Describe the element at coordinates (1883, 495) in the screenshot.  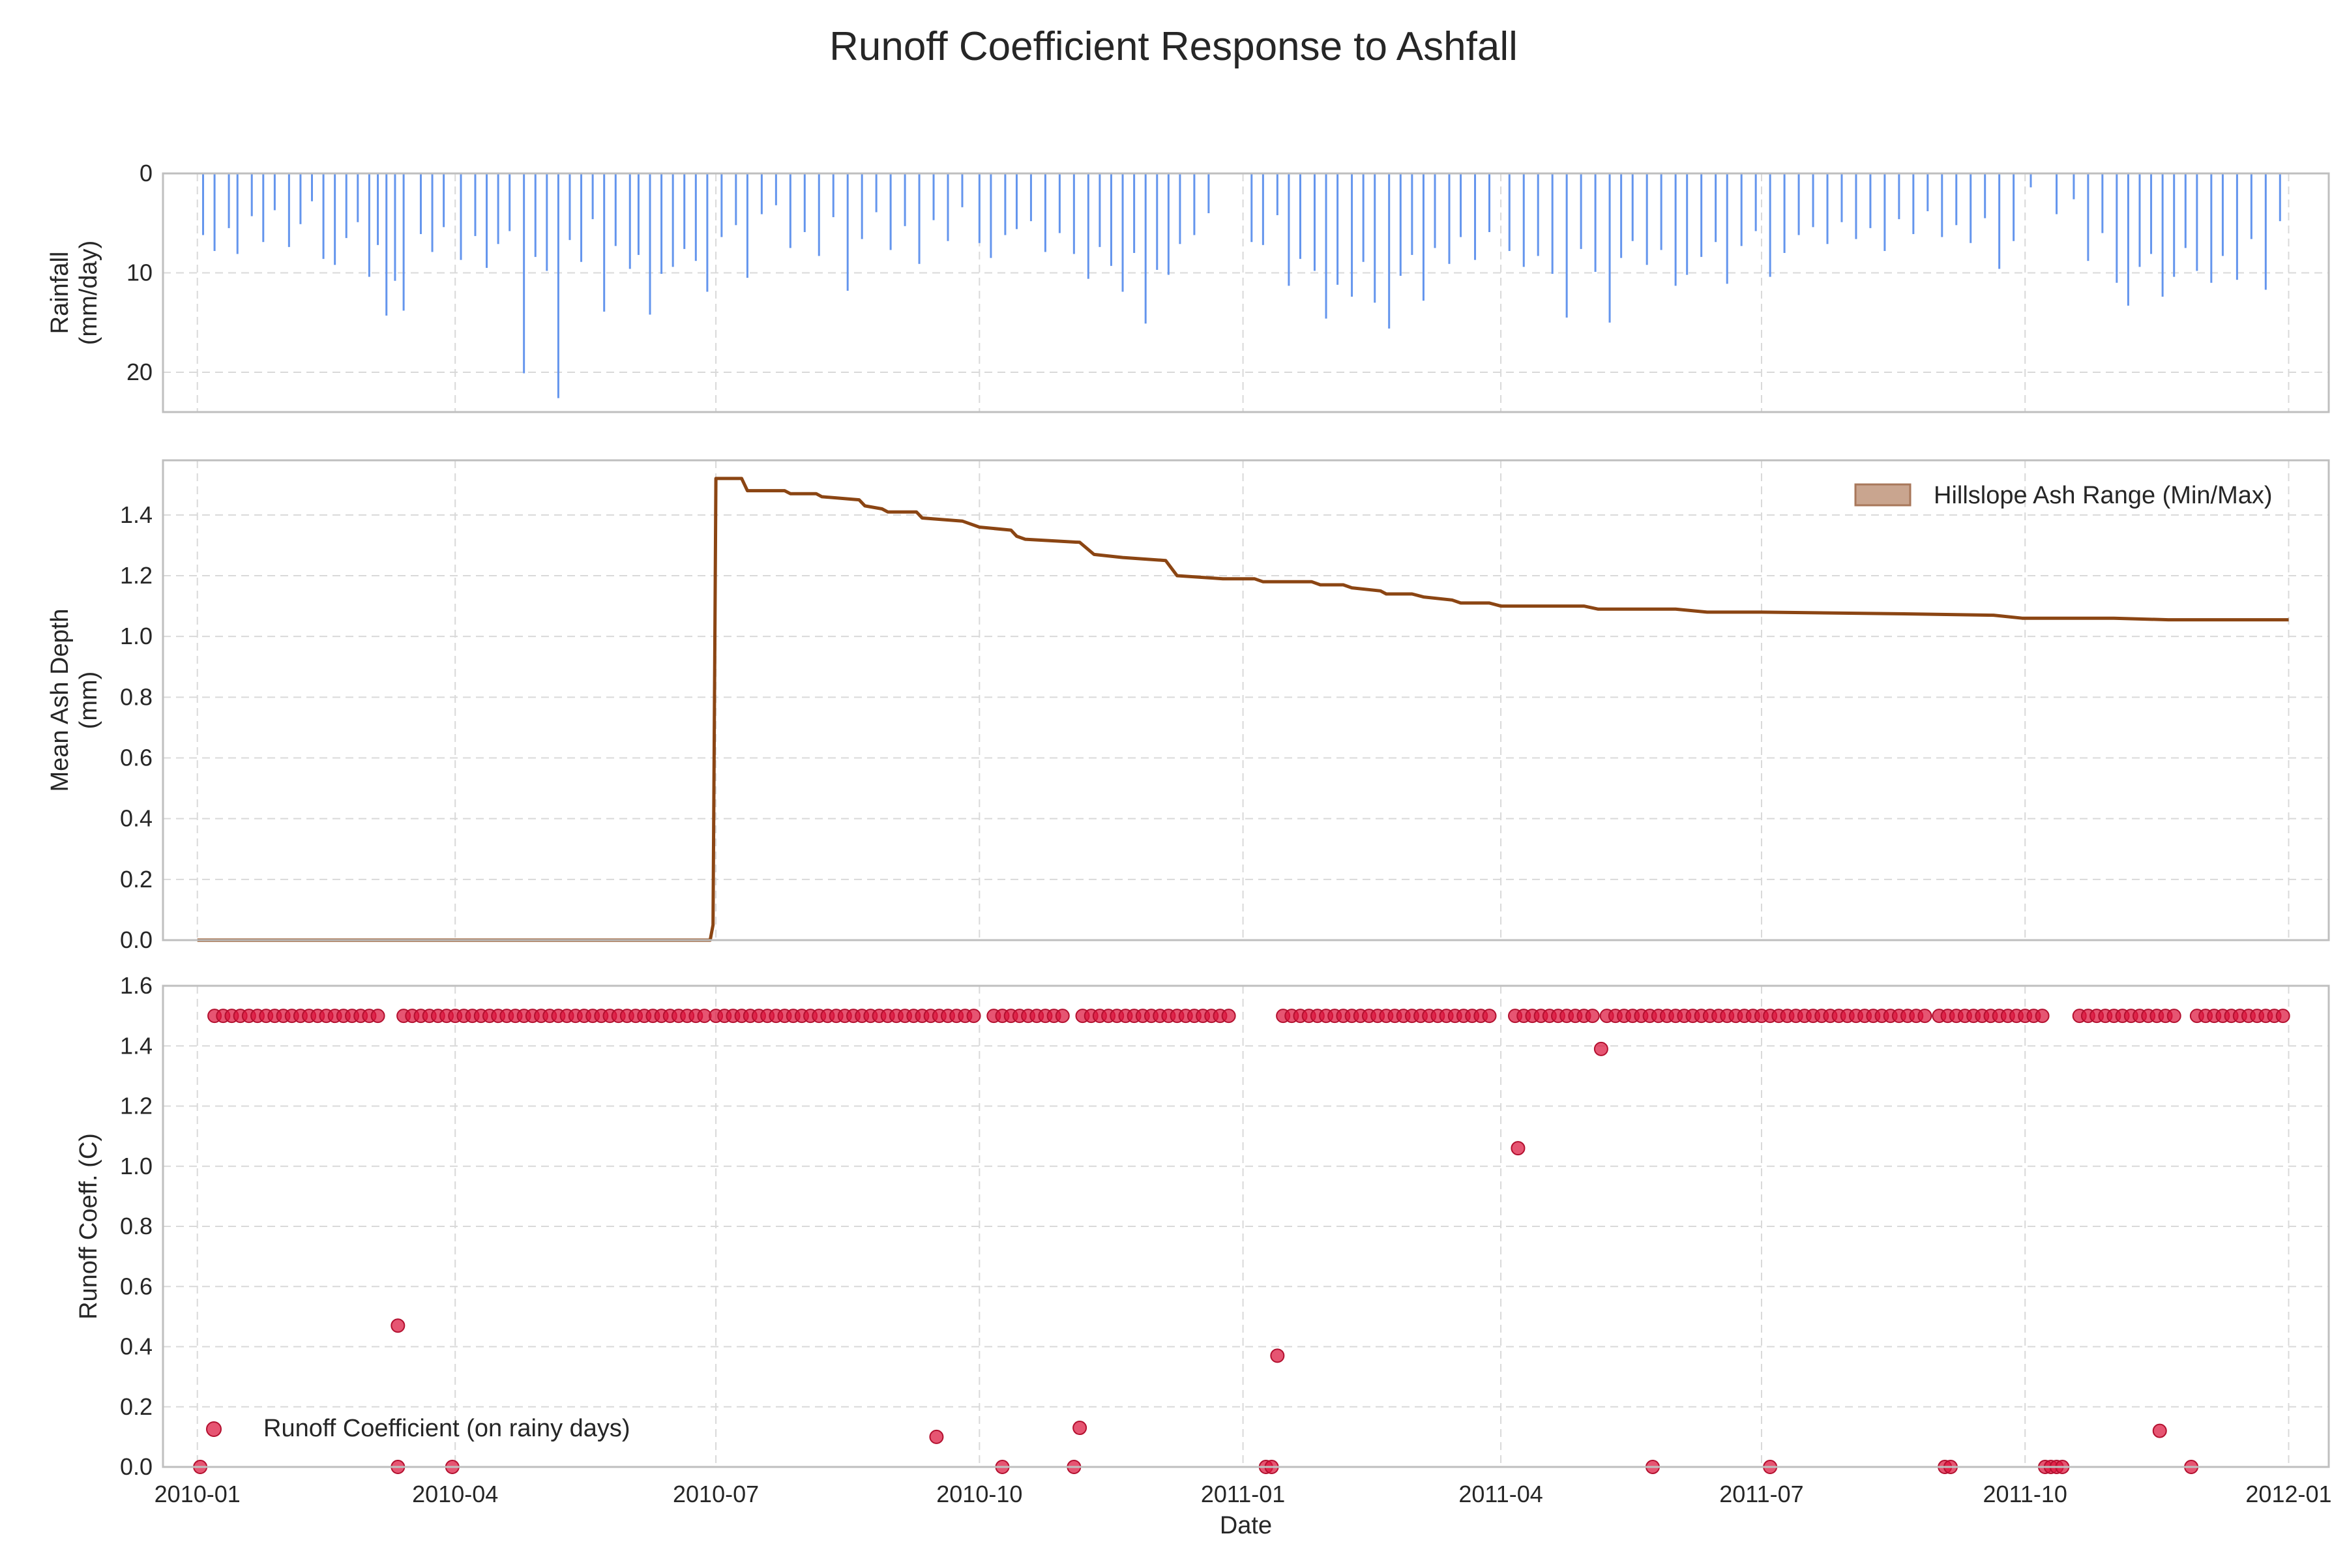
I see `ash-legend-swatch` at that location.